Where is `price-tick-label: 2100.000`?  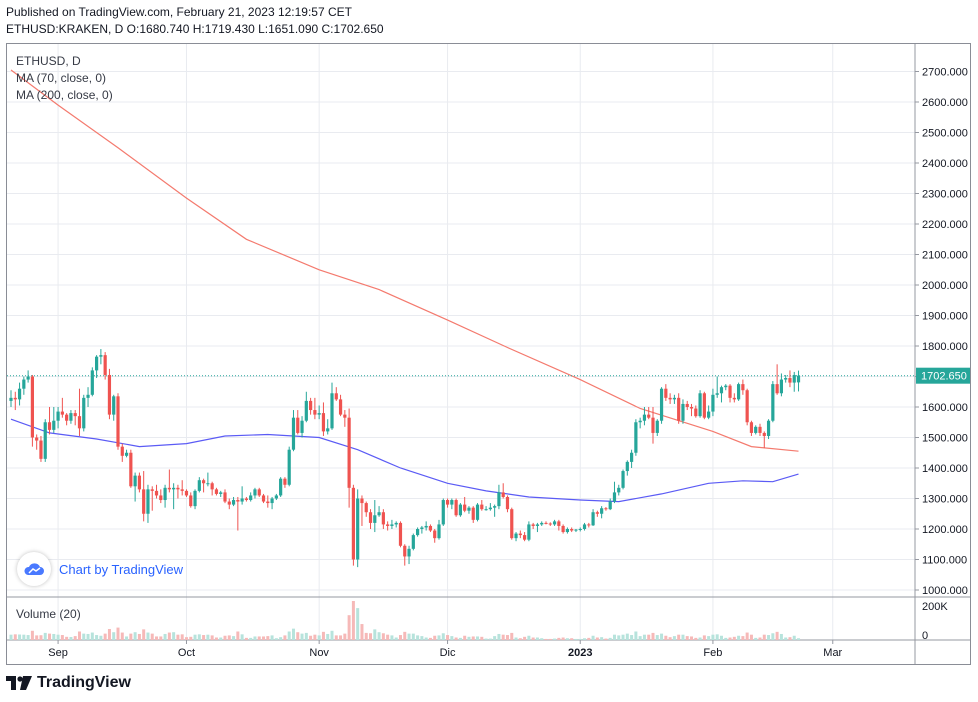 price-tick-label: 2100.000 is located at coordinates (945, 256).